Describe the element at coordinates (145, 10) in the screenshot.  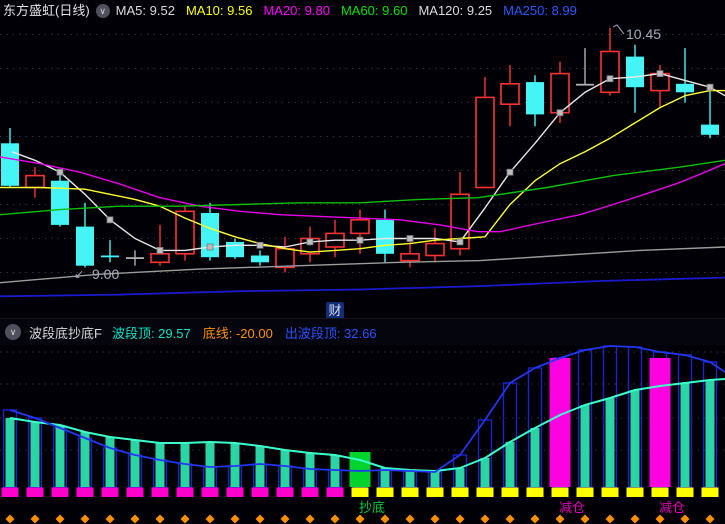
I see `ma-label: MA5: 9.52` at that location.